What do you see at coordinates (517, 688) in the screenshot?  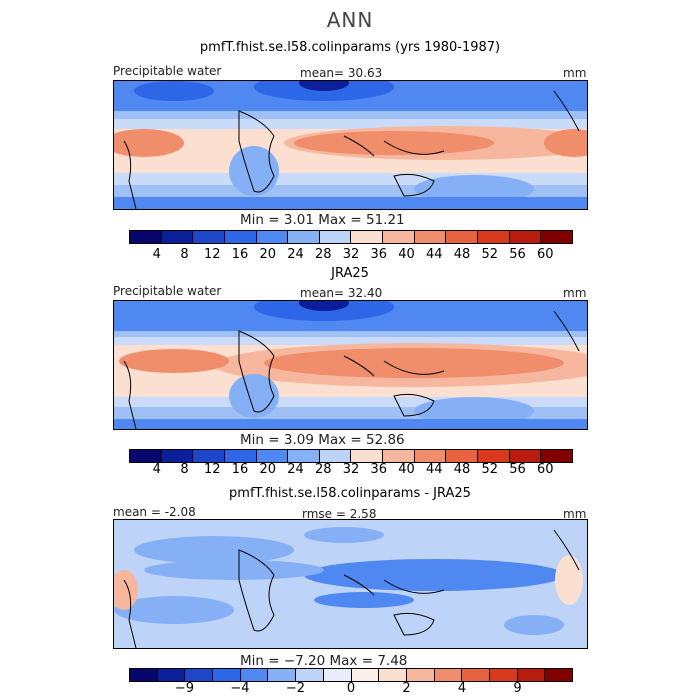 I see `colorbar-tick-label: 9` at bounding box center [517, 688].